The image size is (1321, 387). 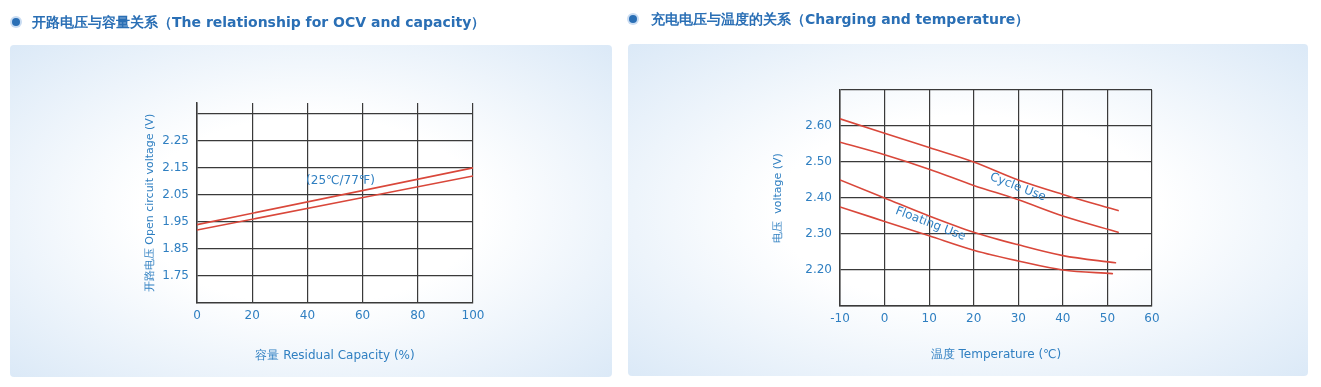 I want to click on y-tick-label: 1.75, so click(x=175, y=275).